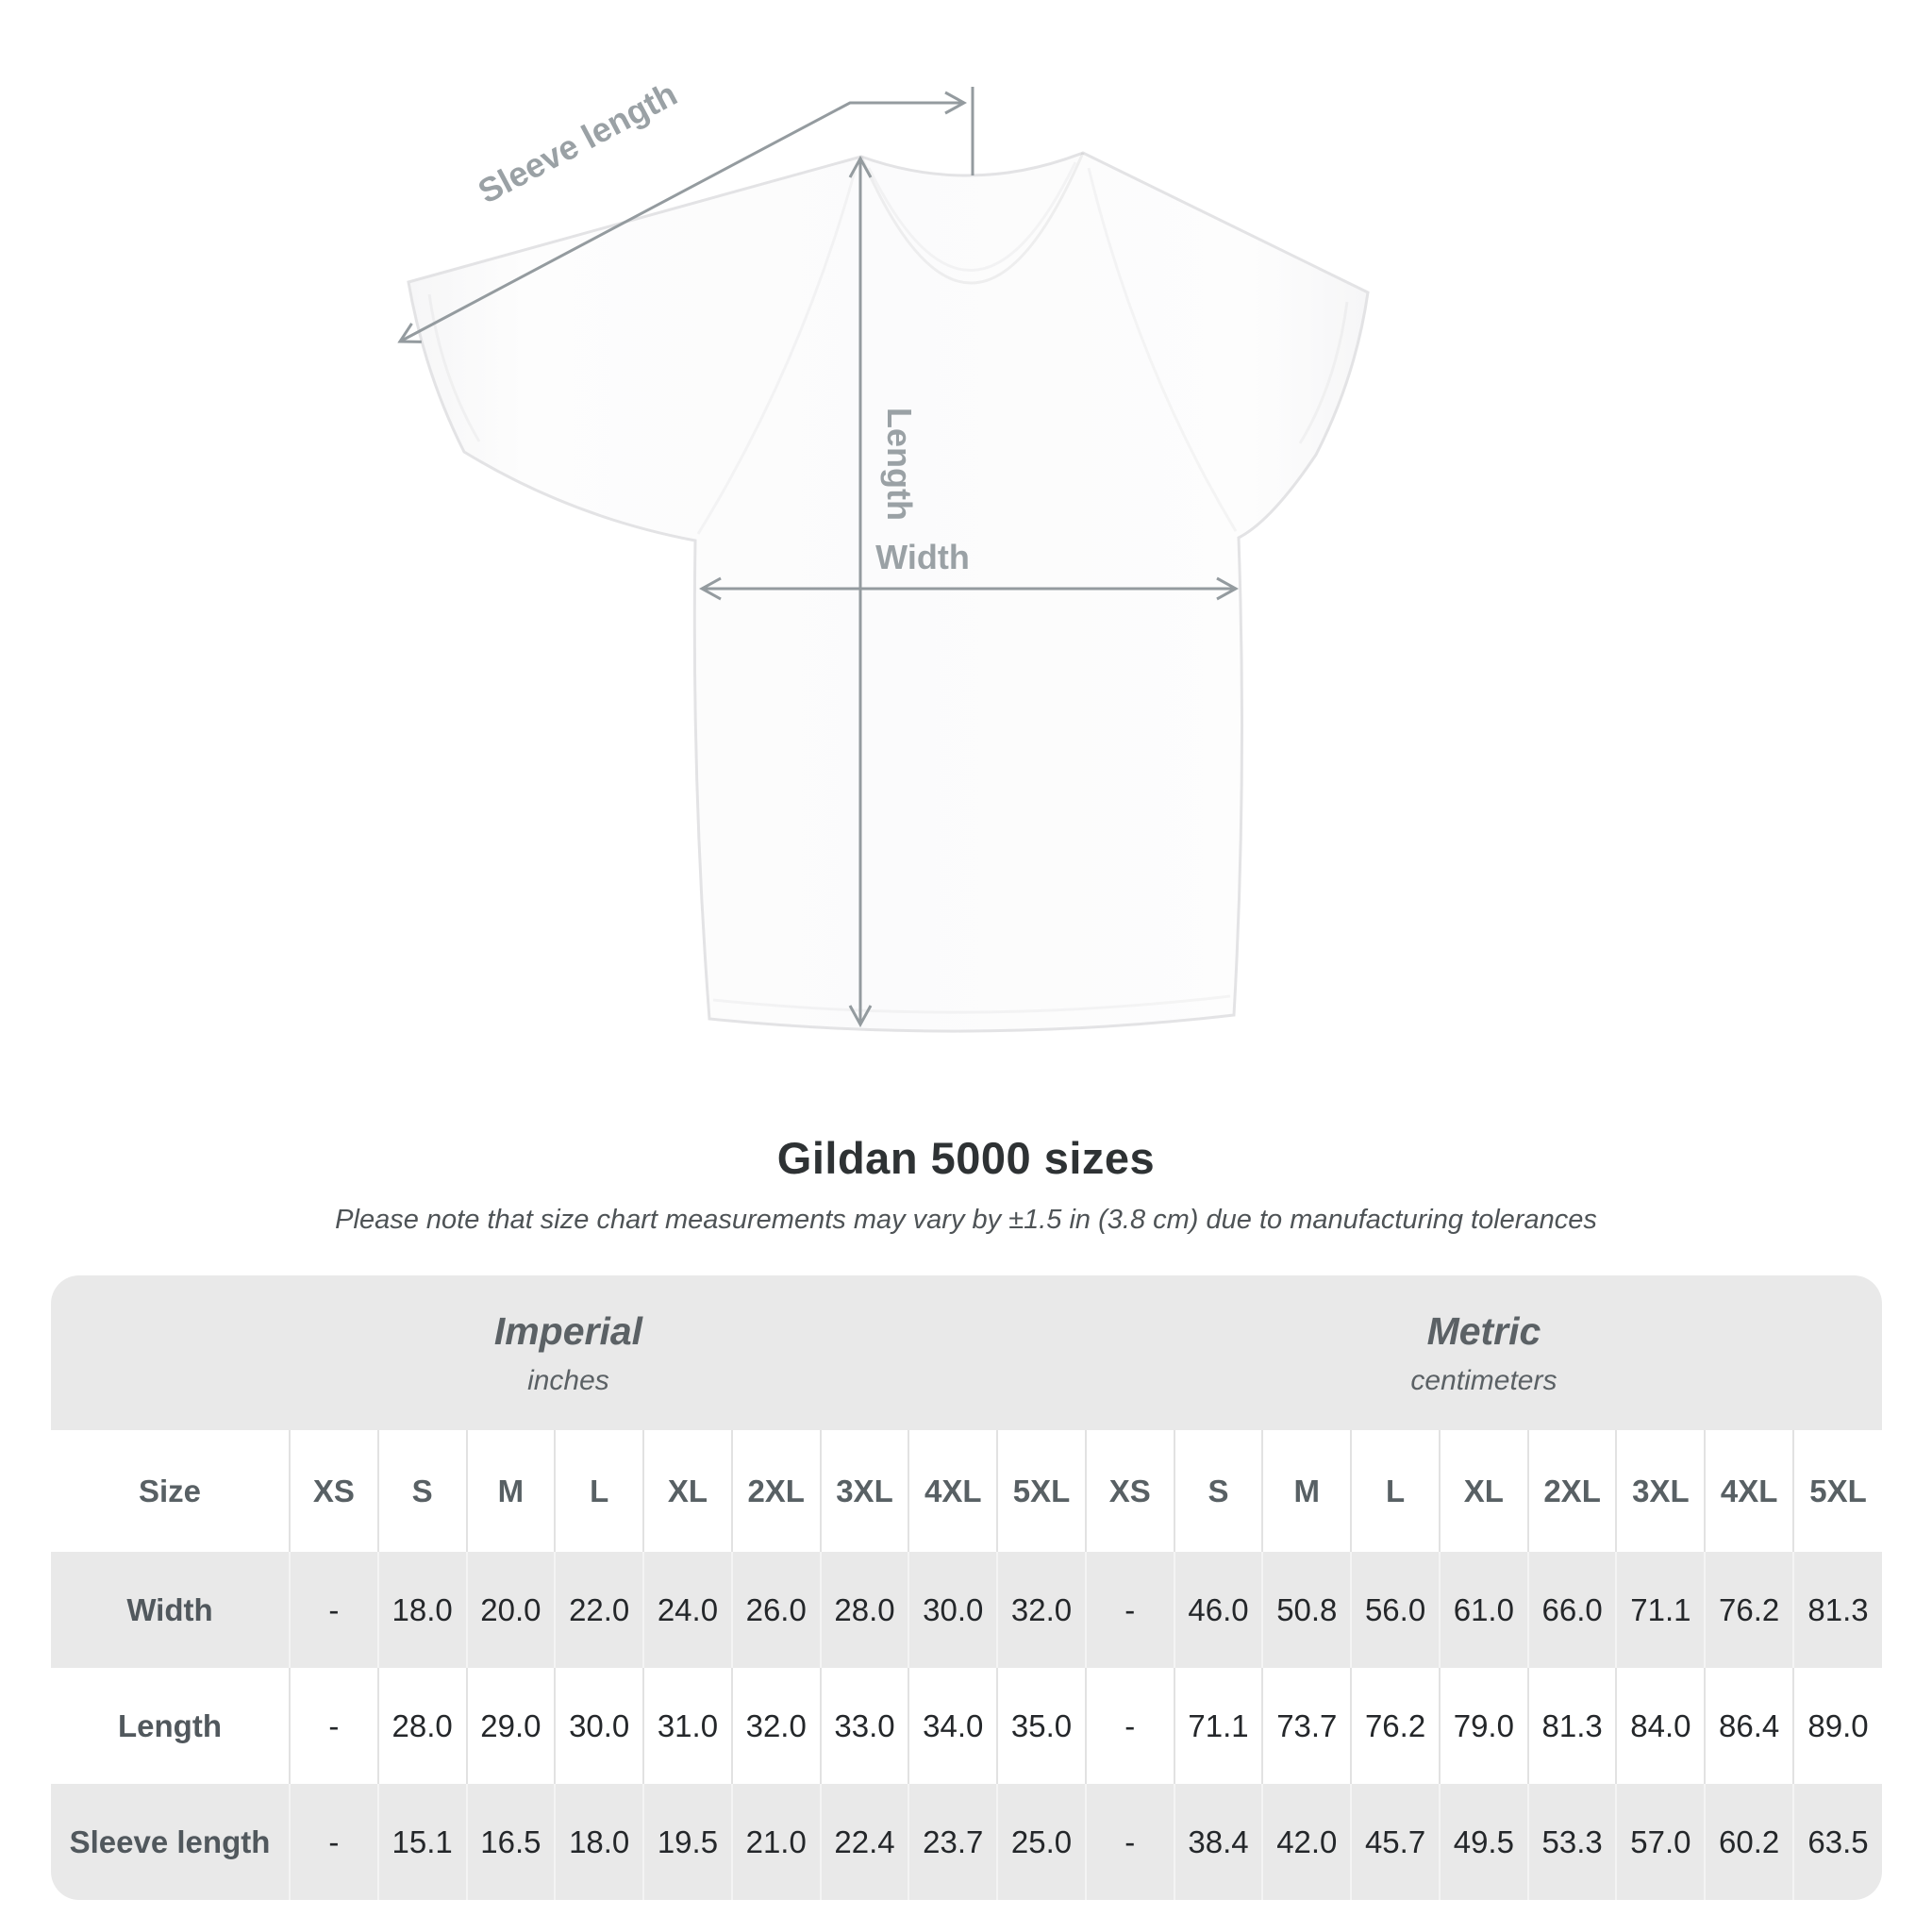 The height and width of the screenshot is (1932, 1932). I want to click on table-cell: 79.0, so click(1483, 1726).